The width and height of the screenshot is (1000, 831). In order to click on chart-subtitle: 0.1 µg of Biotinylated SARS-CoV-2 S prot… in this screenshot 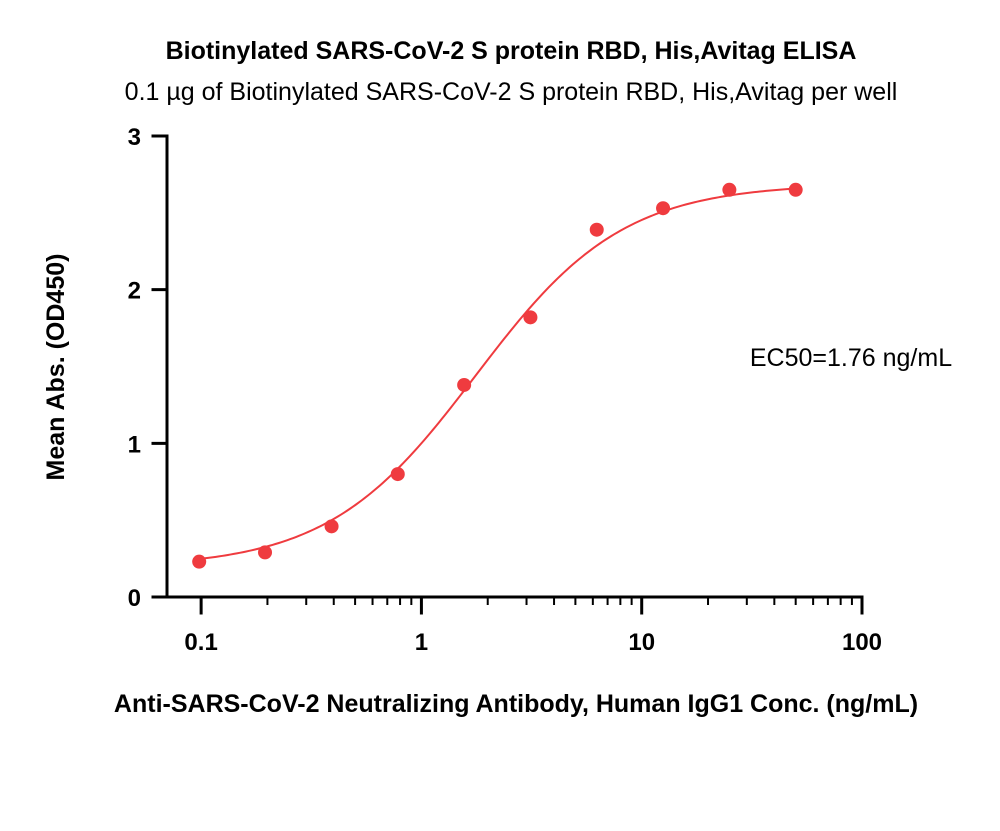, I will do `click(511, 92)`.